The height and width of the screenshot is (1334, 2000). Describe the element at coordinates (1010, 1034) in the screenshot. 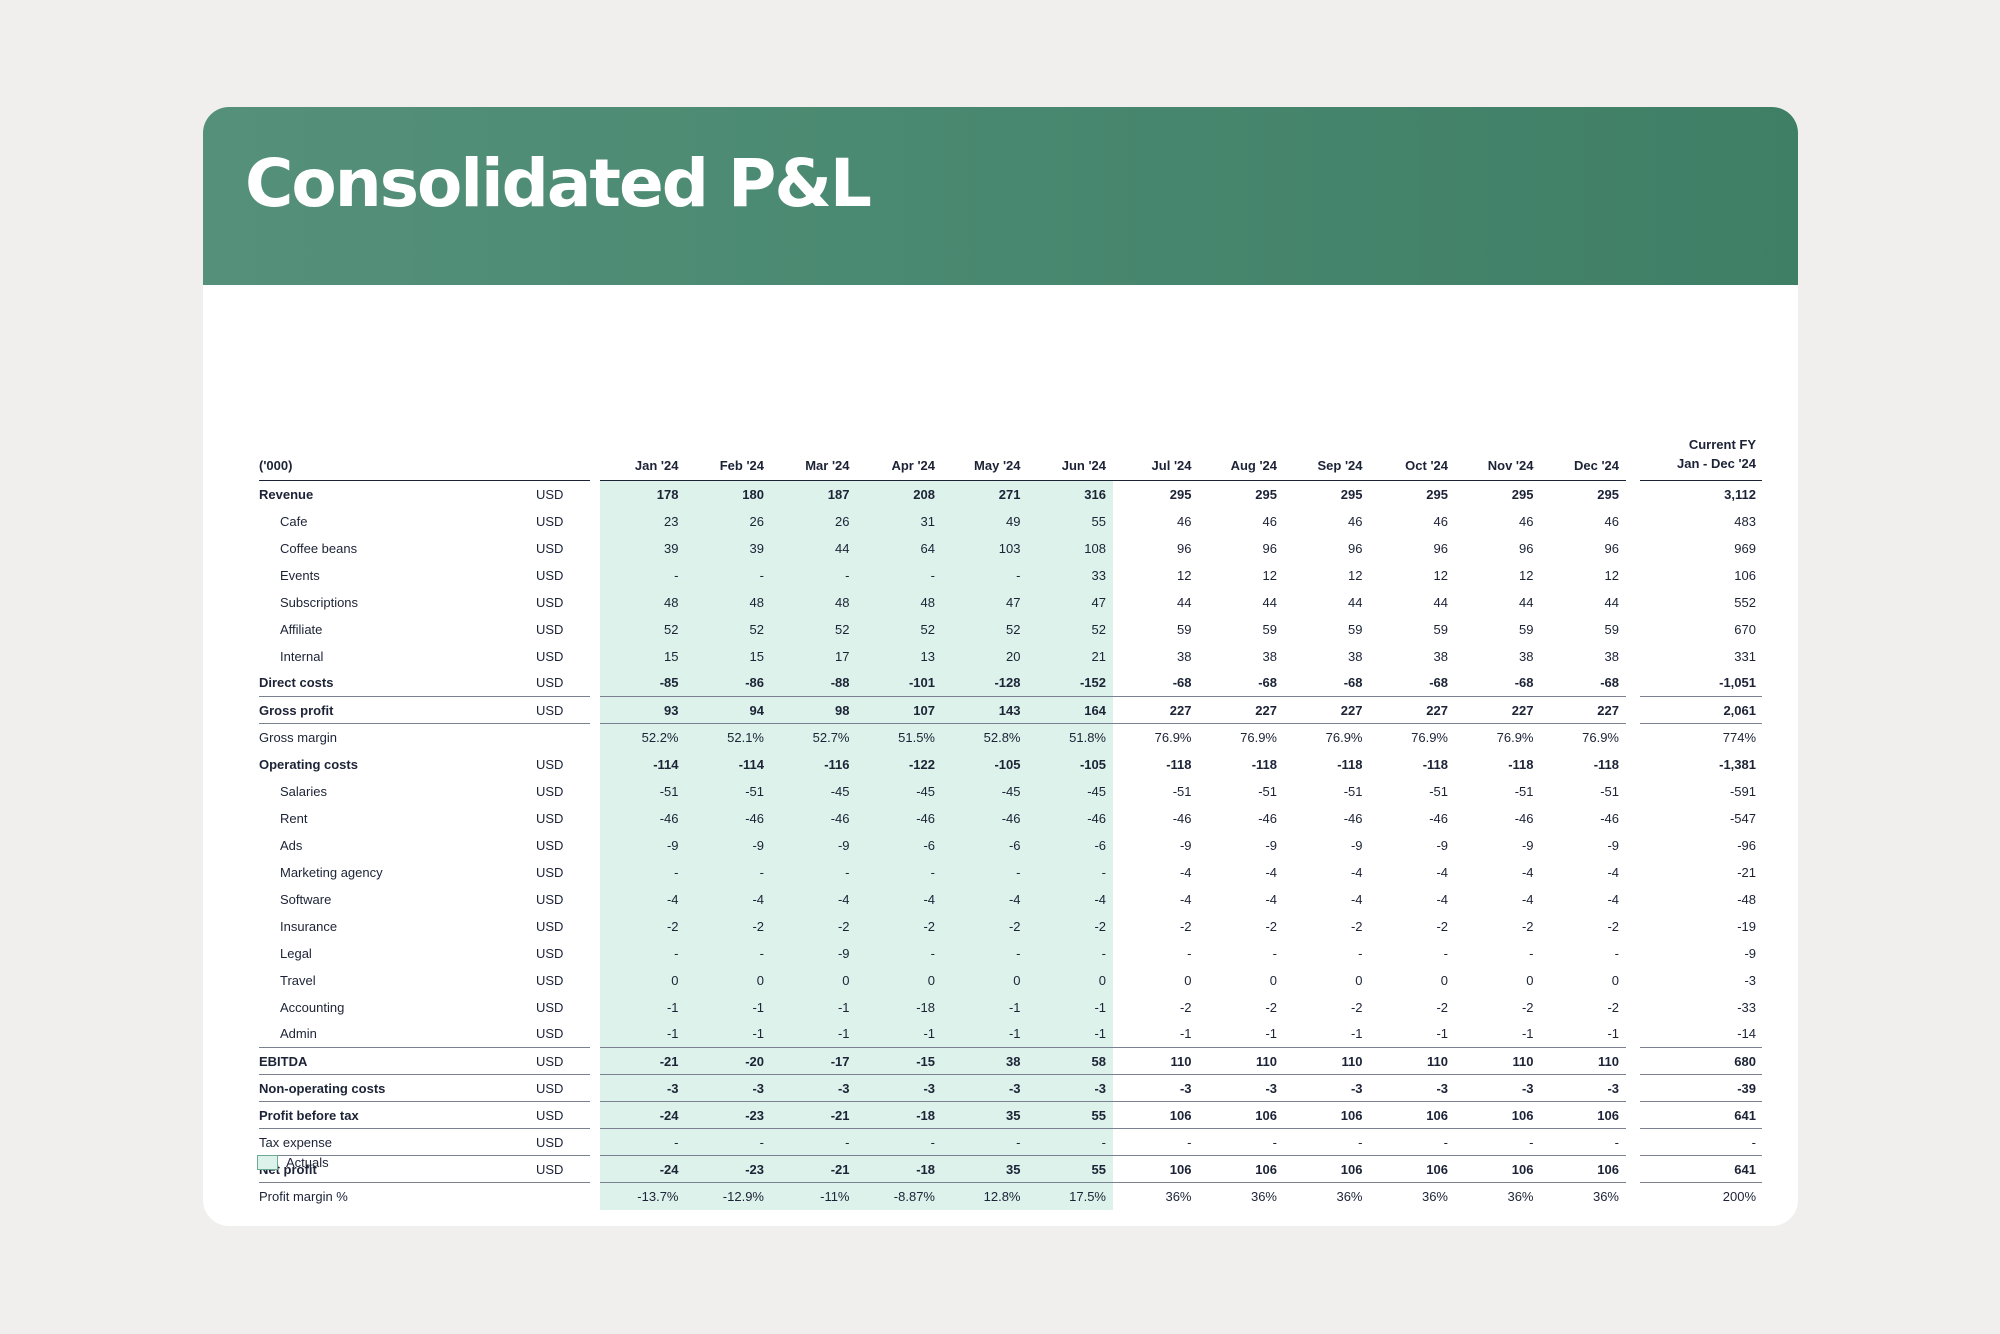

I see `table-row: Admin USD -1 -1 -1 -1 -1 -1 -1 -1 -1 -1 -1 -1 -14` at that location.